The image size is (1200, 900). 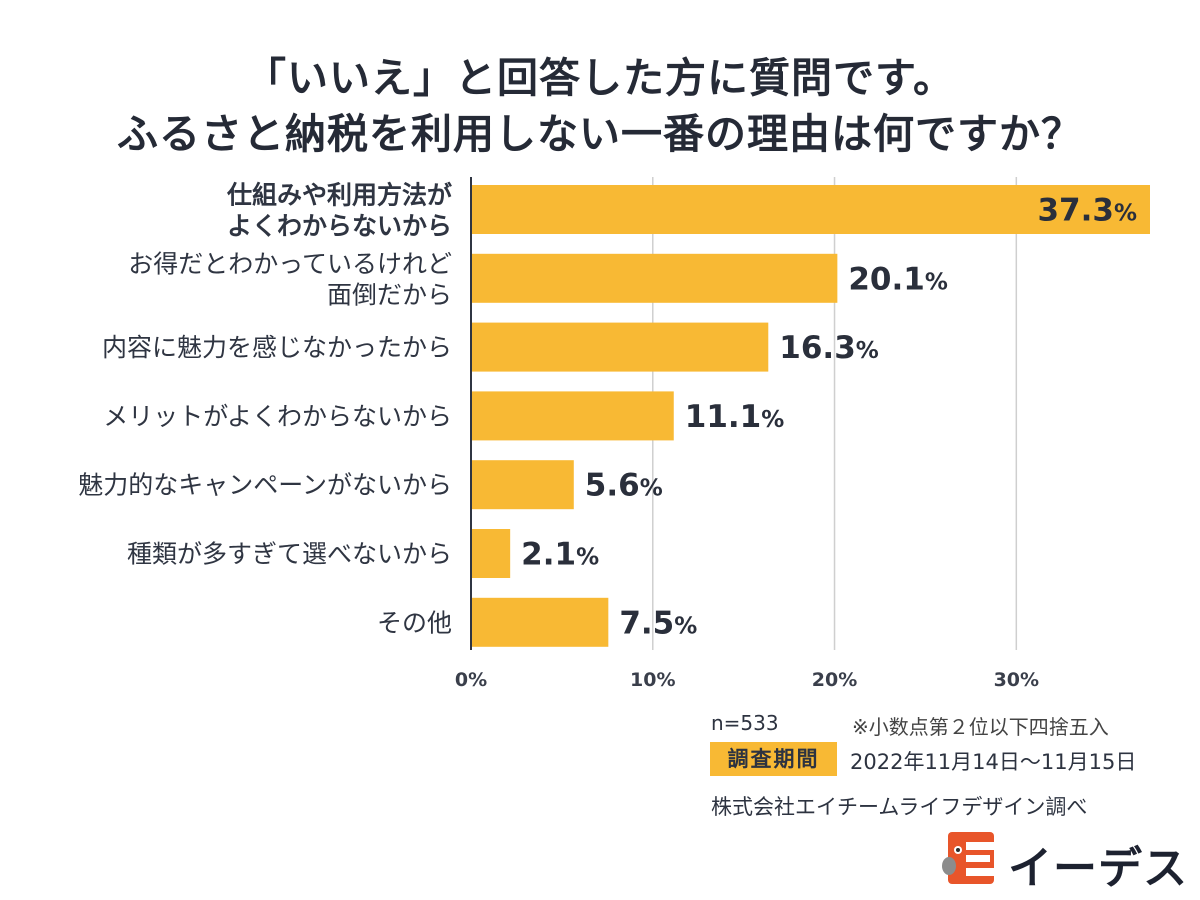 I want to click on value-number: 7.5, so click(x=646, y=623).